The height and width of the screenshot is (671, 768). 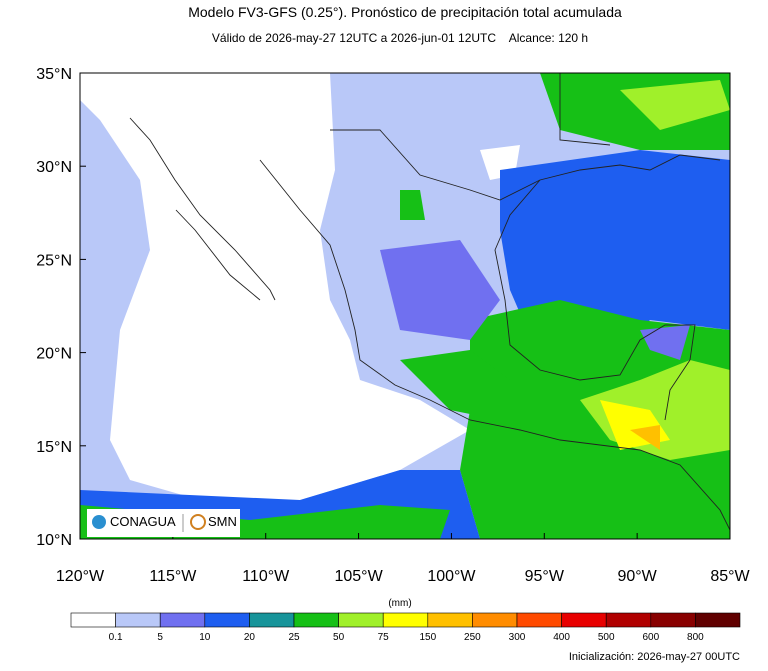 I want to click on lon-tick-label: 115°W, so click(x=173, y=576).